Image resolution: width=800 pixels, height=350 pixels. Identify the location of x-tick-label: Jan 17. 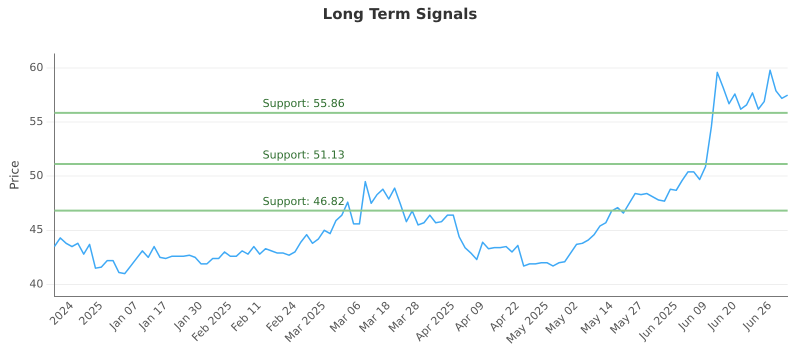
(153, 316).